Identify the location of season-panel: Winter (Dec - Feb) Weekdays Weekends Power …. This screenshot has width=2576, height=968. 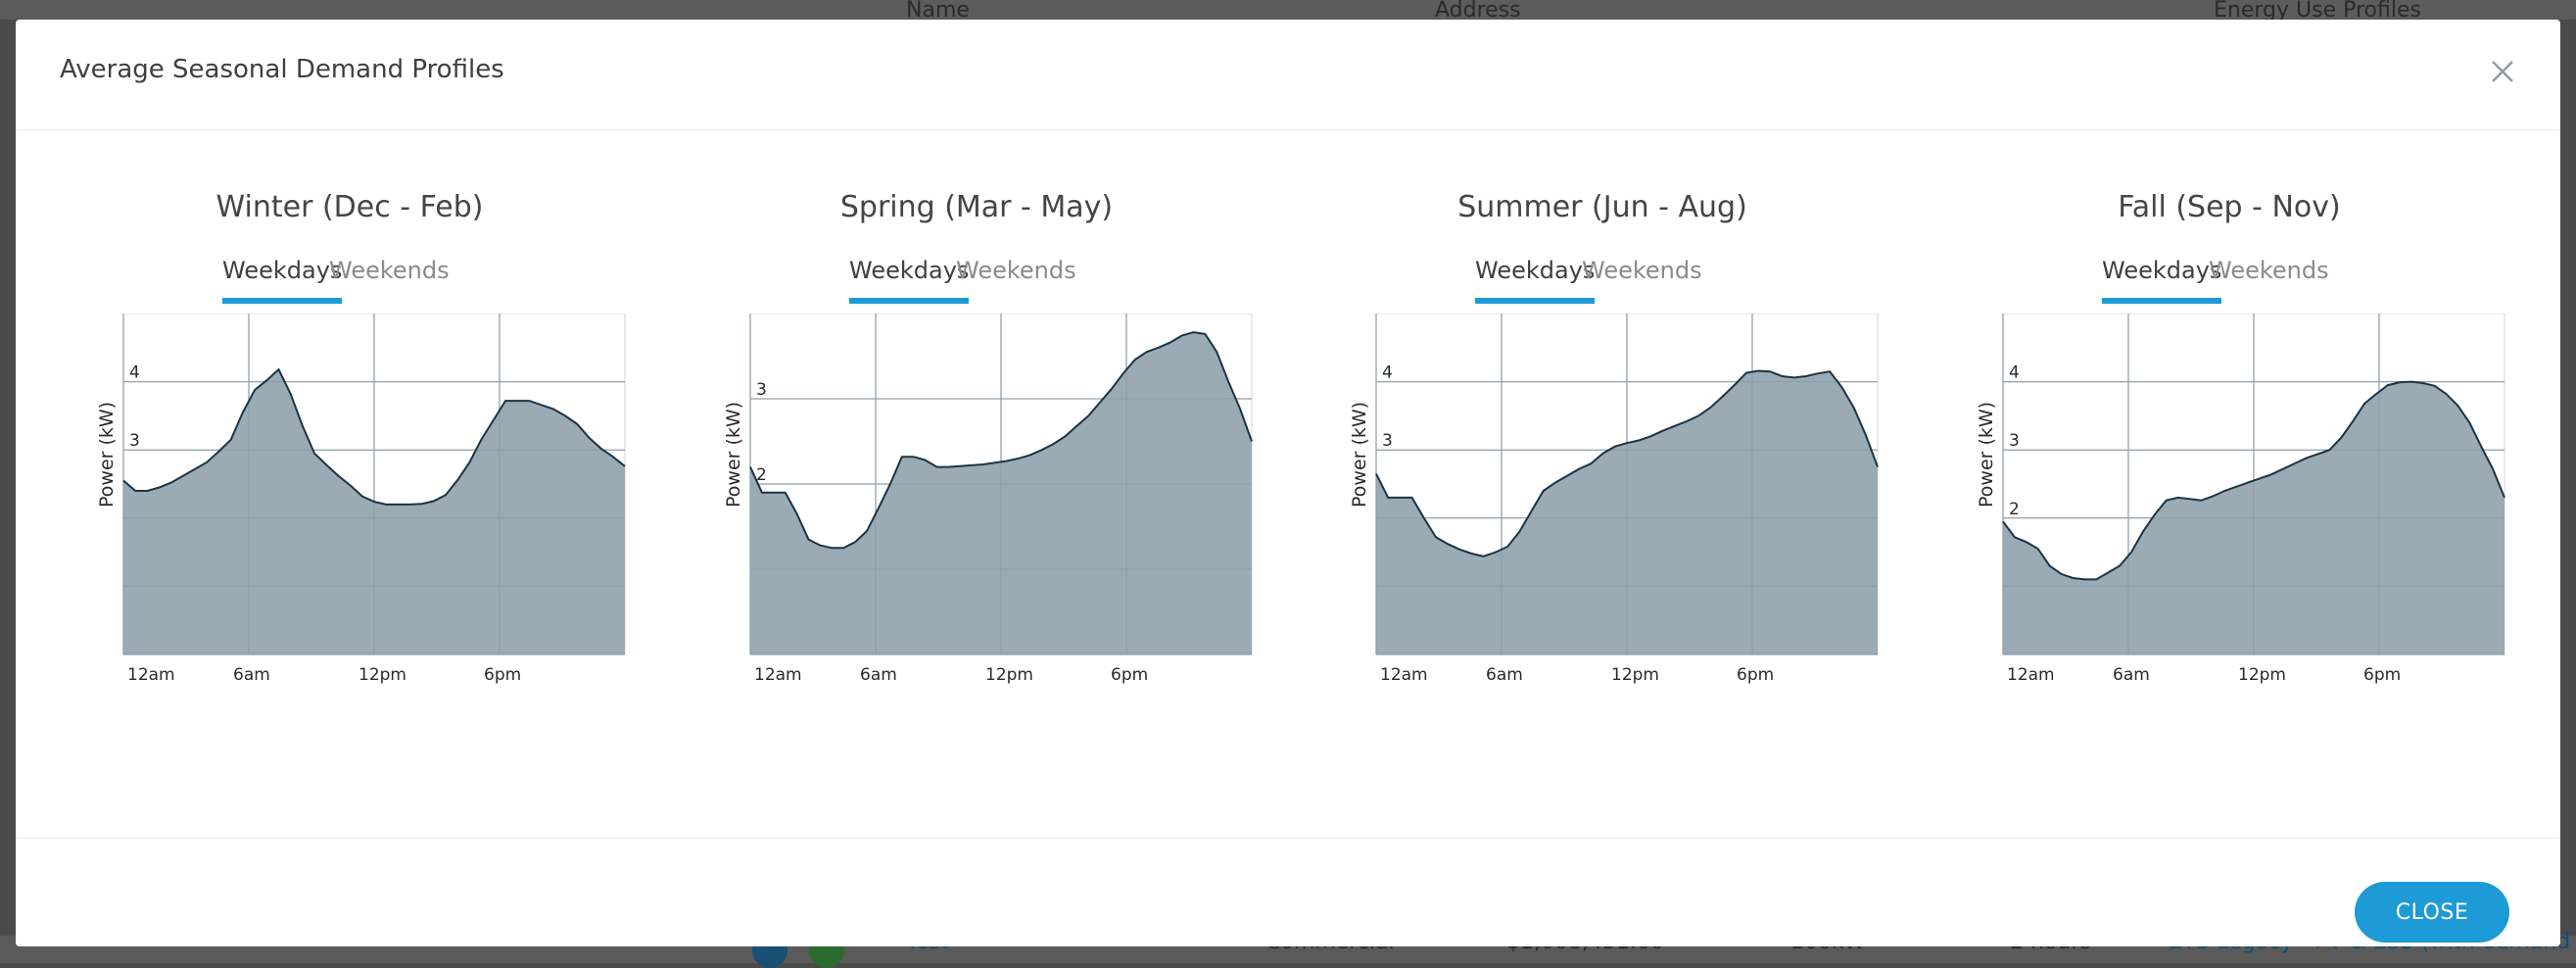
(350, 446).